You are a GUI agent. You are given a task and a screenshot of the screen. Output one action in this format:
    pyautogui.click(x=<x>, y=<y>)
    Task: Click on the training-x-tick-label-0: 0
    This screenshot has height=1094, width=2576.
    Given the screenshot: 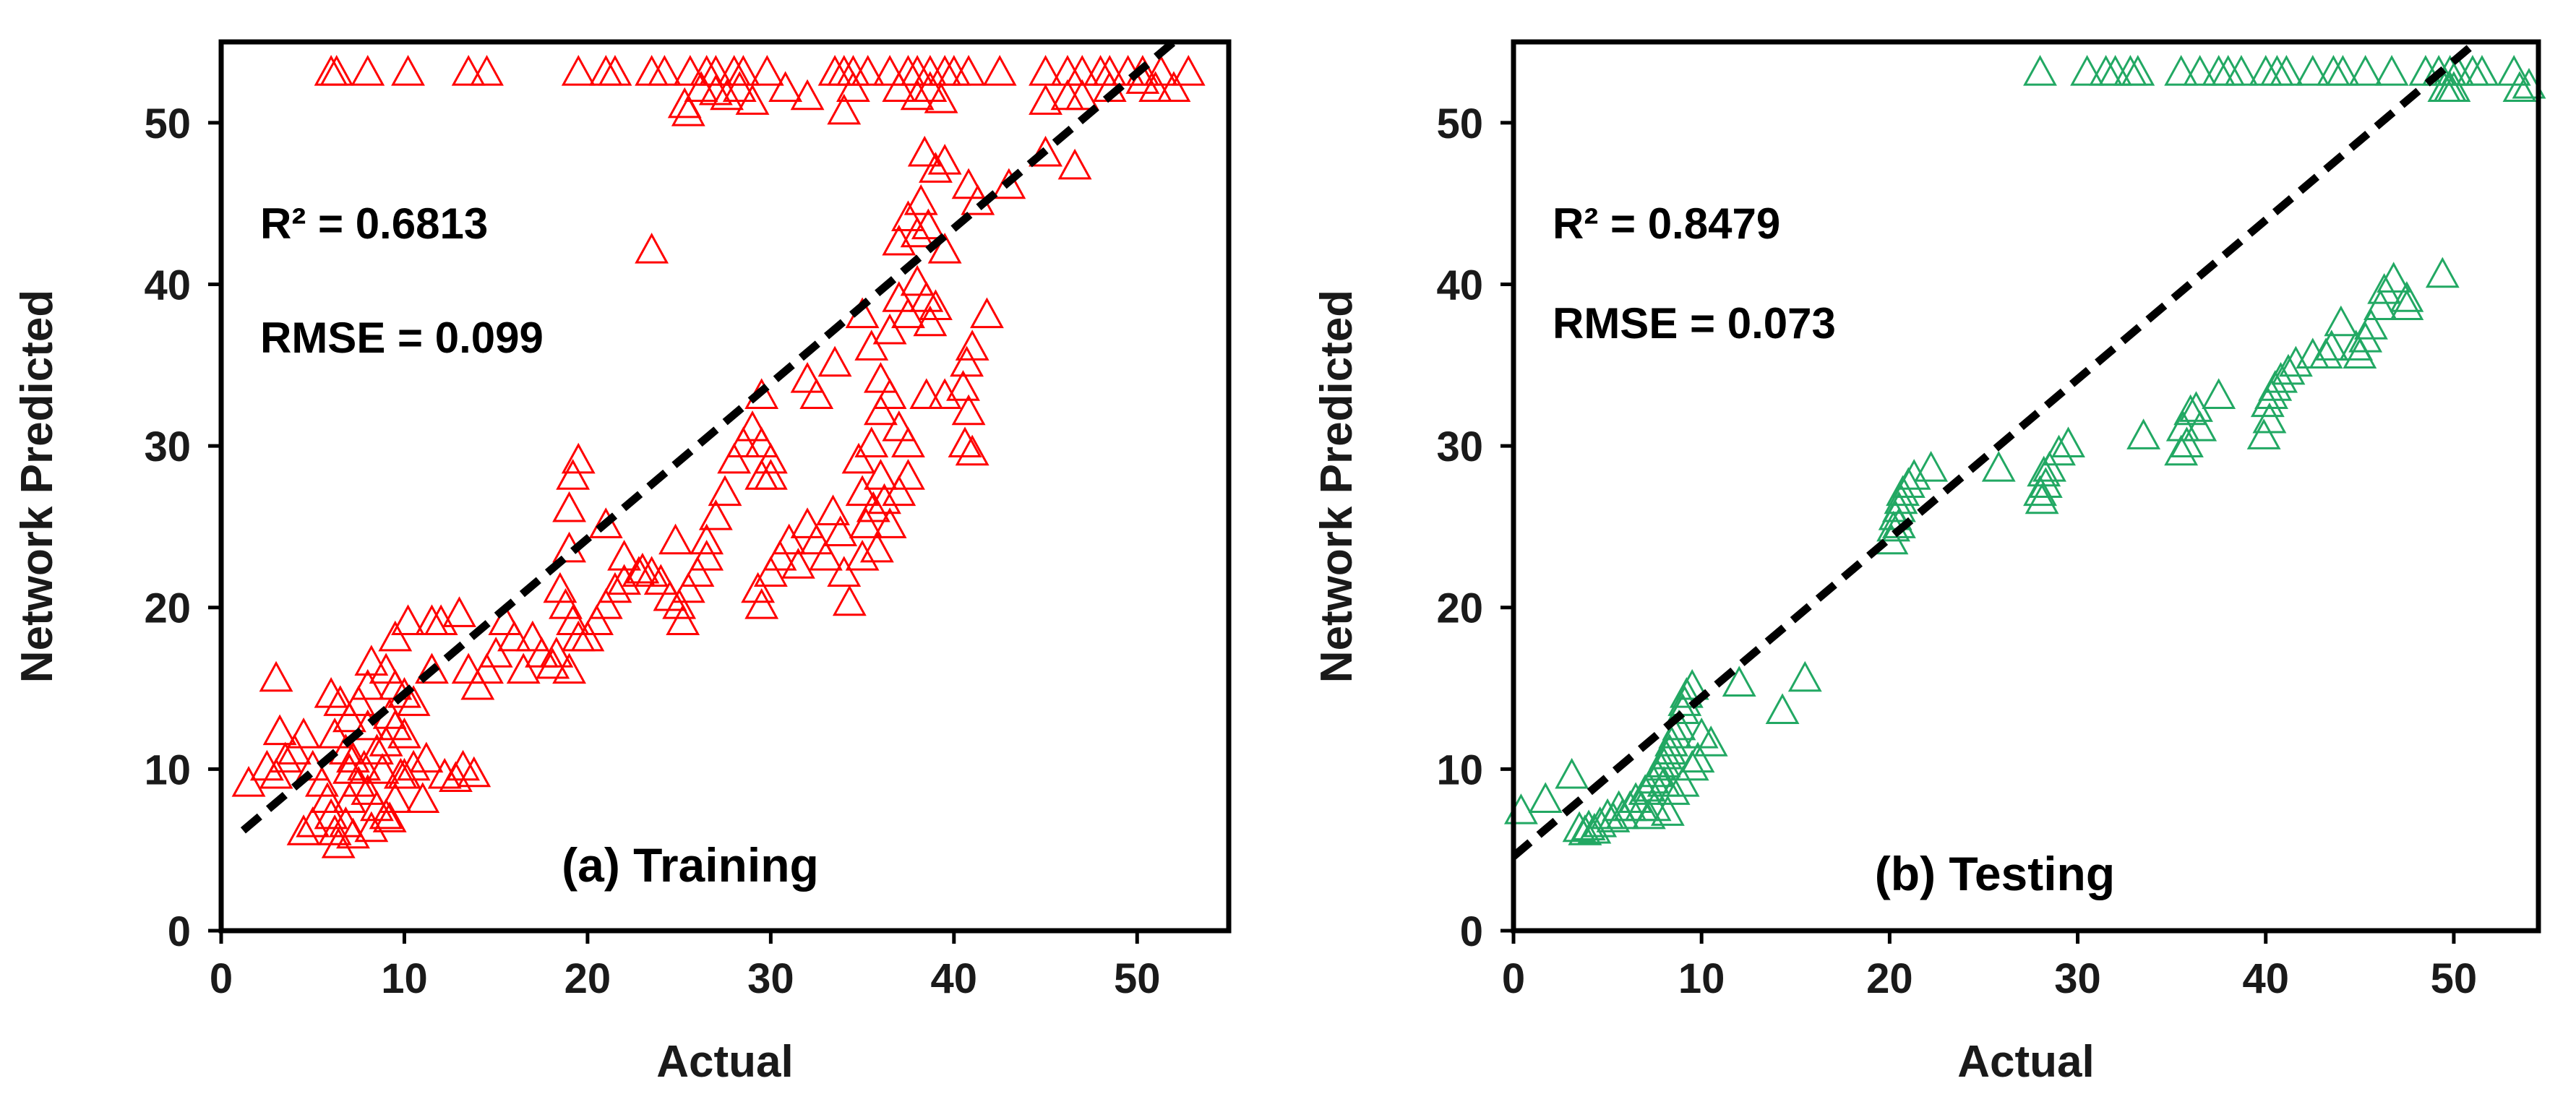 What is the action you would take?
    pyautogui.click(x=222, y=978)
    